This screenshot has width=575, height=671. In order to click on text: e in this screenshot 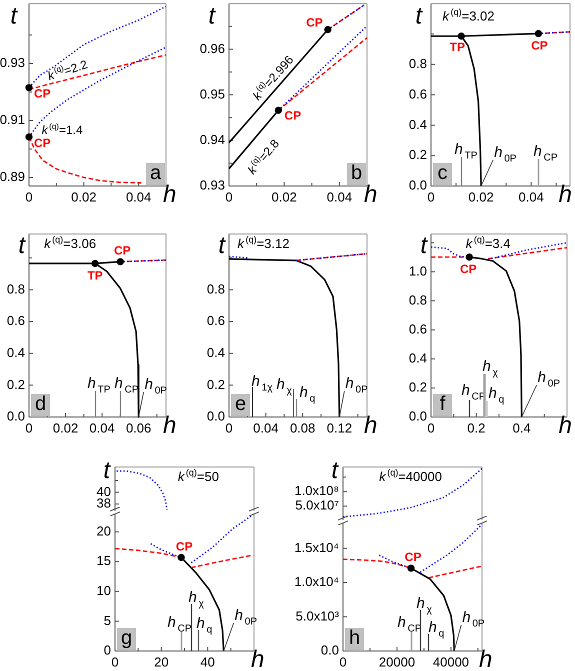, I will do `click(240, 404)`.